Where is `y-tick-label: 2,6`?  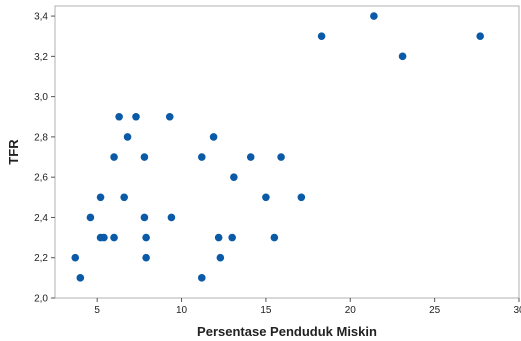 y-tick-label: 2,6 is located at coordinates (41, 178).